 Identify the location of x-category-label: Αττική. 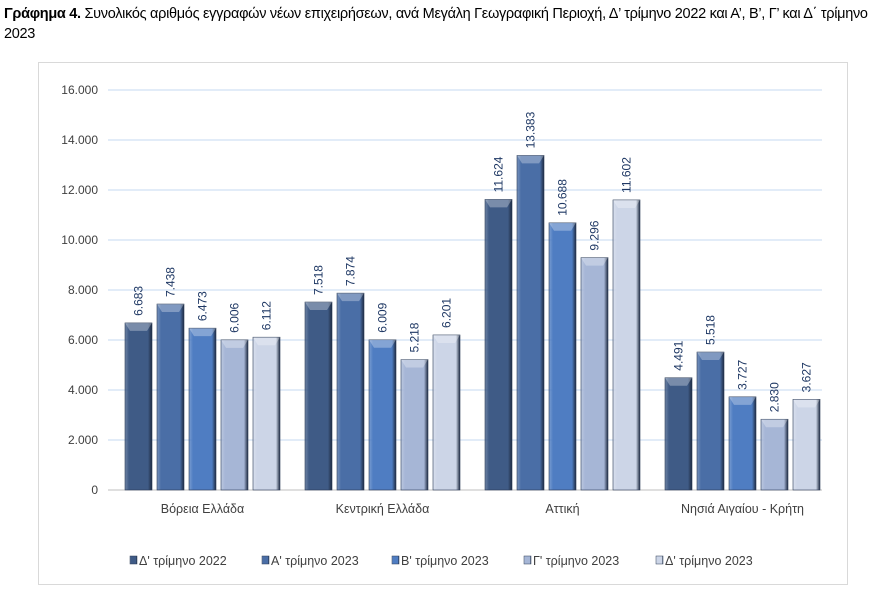
(562, 509).